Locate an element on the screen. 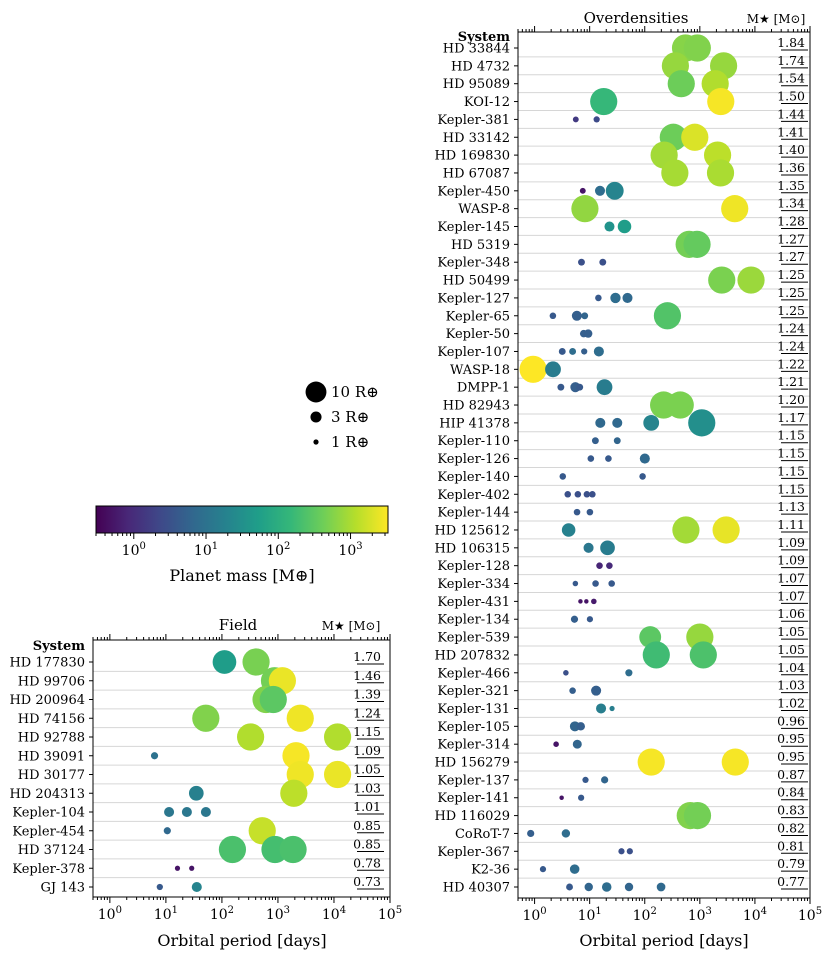 The width and height of the screenshot is (830, 960). field-title: Field is located at coordinates (238, 625).